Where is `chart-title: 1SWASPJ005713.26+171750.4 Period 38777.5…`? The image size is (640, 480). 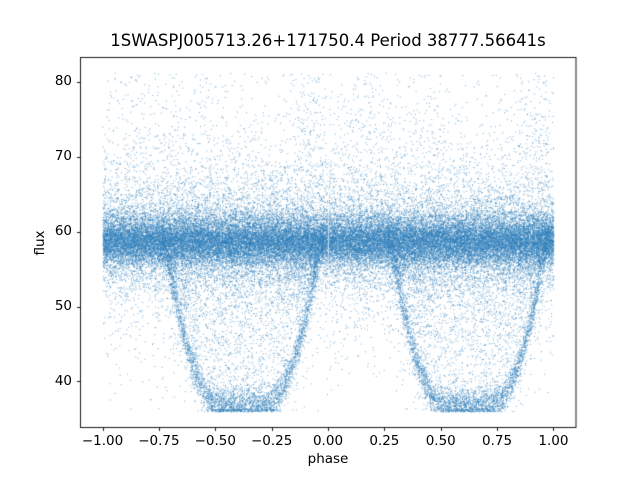 chart-title: 1SWASPJ005713.26+171750.4 Period 38777.5… is located at coordinates (328, 40).